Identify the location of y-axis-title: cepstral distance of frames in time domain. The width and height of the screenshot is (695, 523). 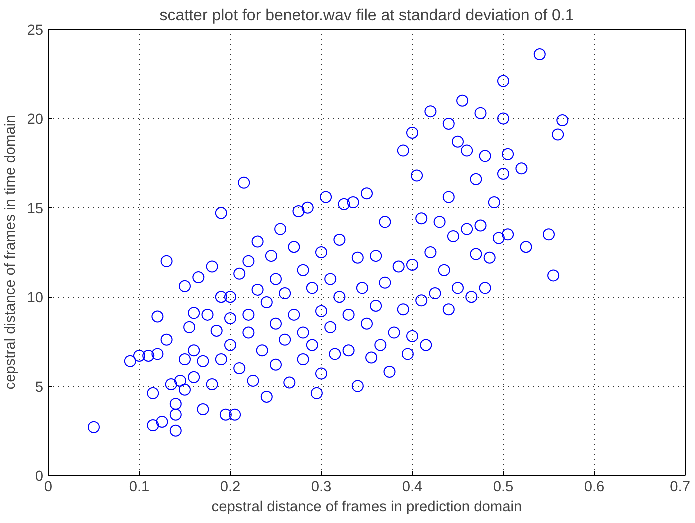
(11, 252).